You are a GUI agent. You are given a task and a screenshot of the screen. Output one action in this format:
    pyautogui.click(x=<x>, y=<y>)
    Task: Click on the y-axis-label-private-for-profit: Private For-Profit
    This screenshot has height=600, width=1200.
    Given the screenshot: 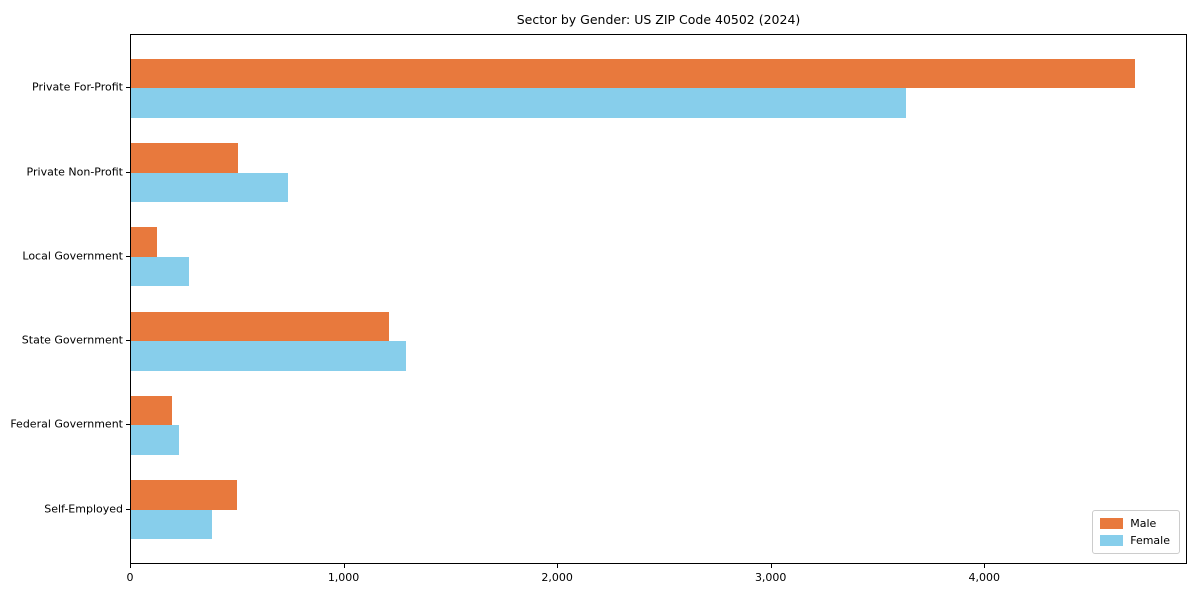 What is the action you would take?
    pyautogui.click(x=77, y=87)
    